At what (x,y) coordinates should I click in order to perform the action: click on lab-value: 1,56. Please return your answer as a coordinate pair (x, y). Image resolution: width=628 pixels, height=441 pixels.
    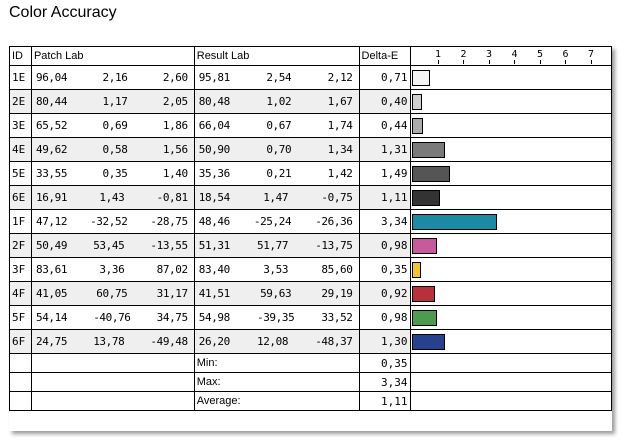
    Looking at the image, I should click on (175, 149).